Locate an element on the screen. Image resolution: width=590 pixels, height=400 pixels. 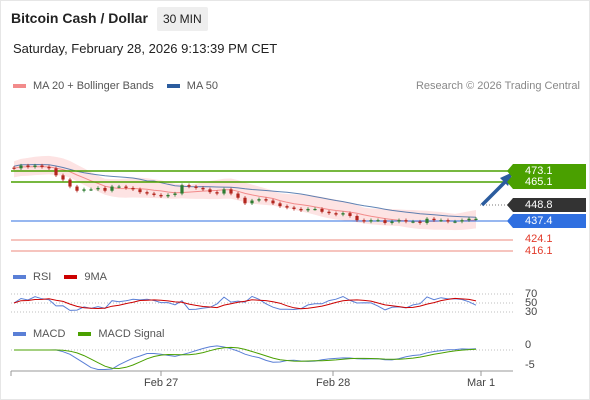
rsi-tick-50: 50 is located at coordinates (531, 303).